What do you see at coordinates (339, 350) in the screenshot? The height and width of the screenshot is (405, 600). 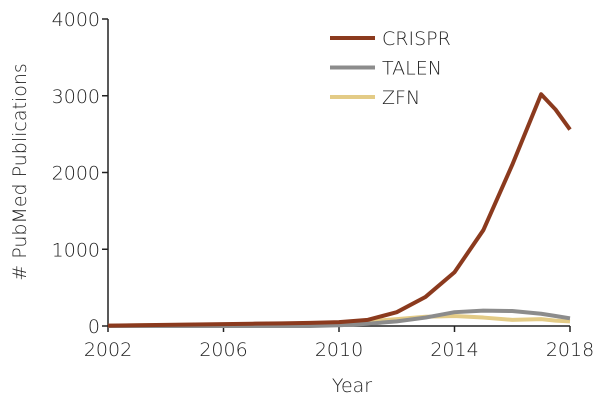 I see `x-tick-label: 2010` at bounding box center [339, 350].